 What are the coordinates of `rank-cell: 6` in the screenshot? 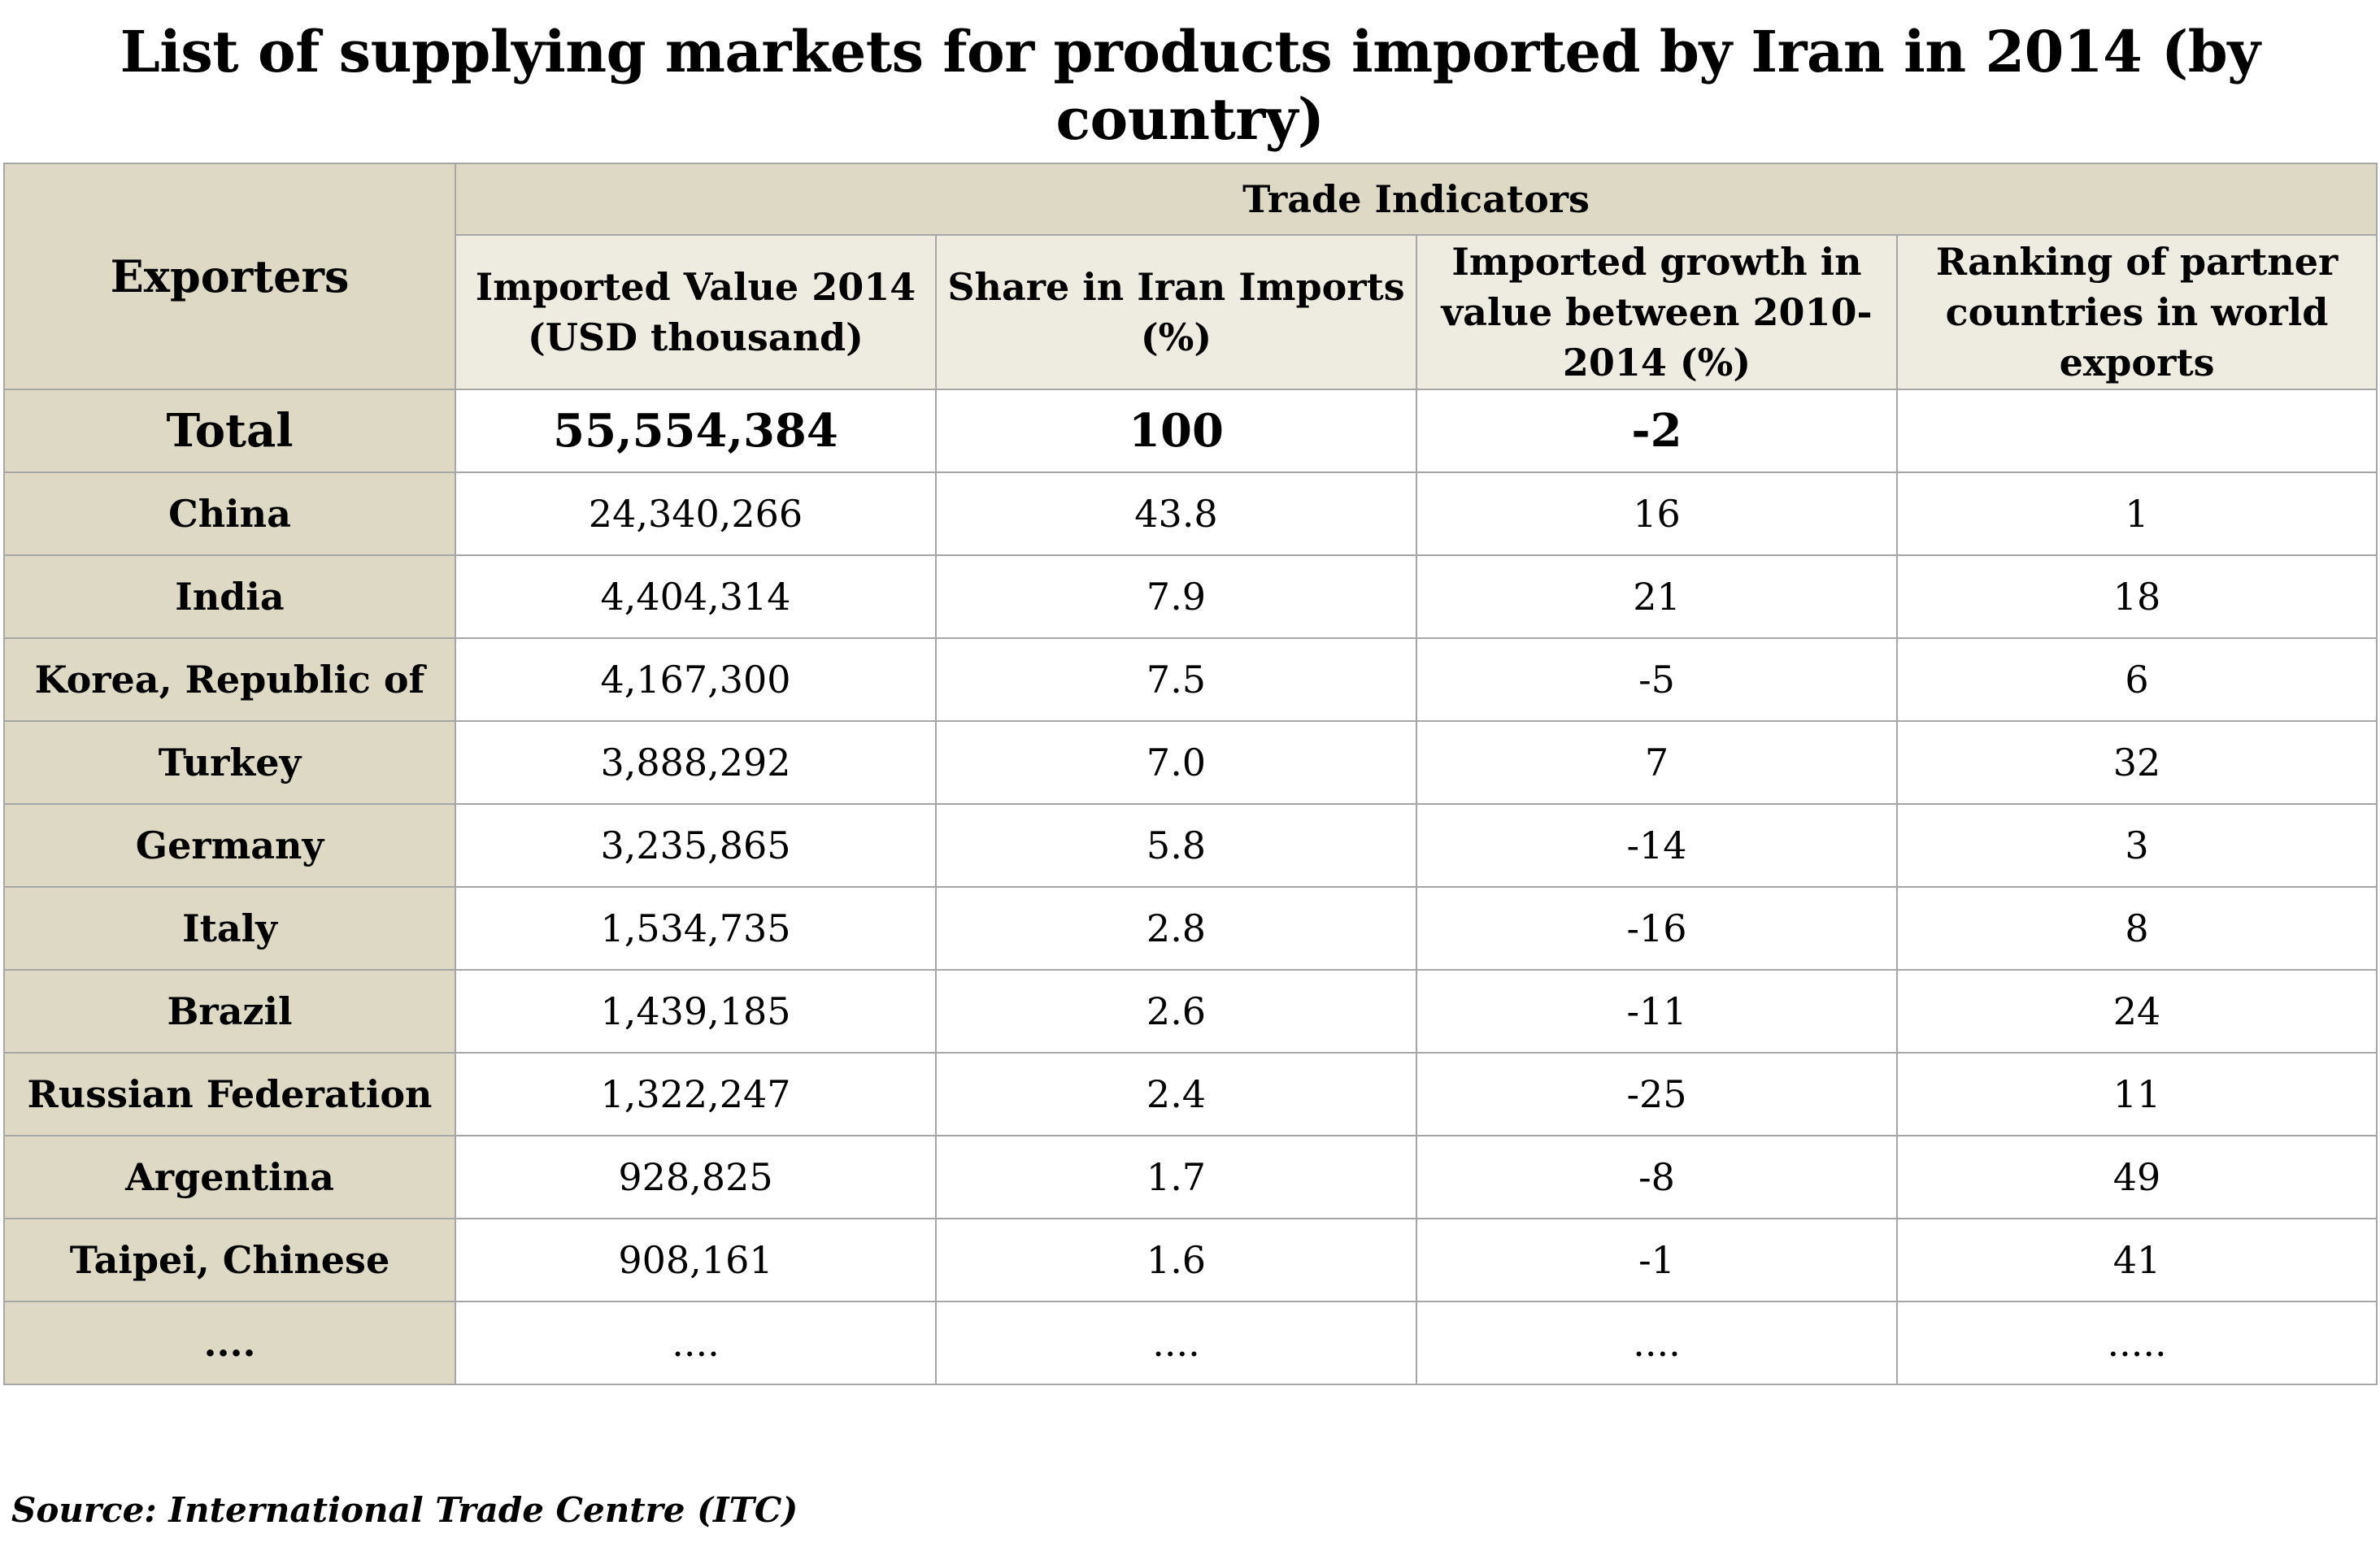 It's located at (2136, 679).